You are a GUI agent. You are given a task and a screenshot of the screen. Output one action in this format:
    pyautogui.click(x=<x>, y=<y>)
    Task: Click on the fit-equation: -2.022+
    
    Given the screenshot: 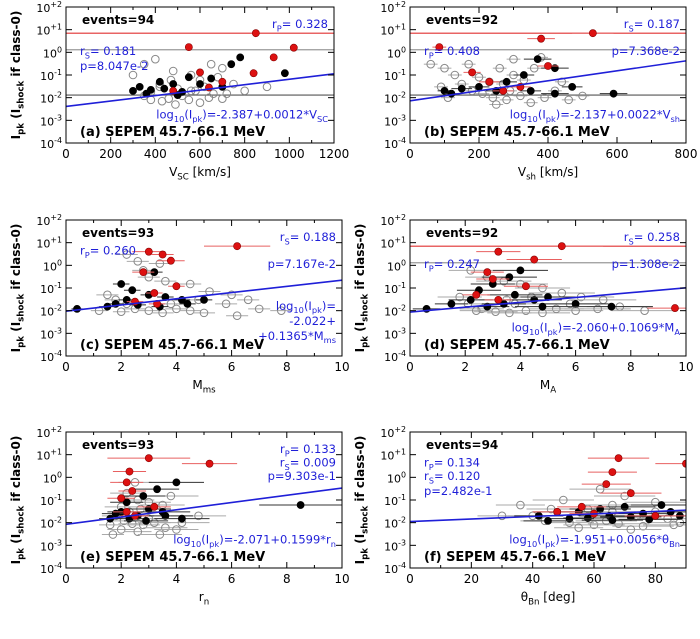 What is the action you would take?
    pyautogui.click(x=312, y=321)
    